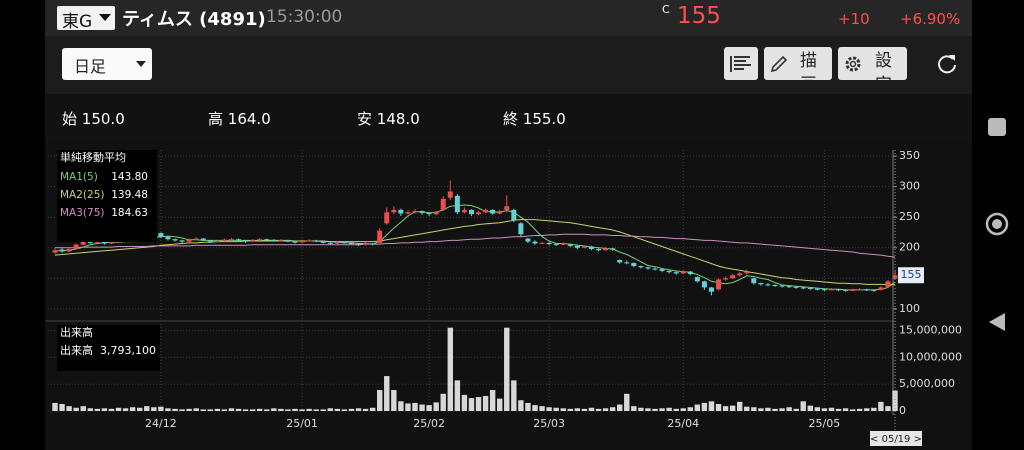 The width and height of the screenshot is (1024, 450). Describe the element at coordinates (534, 119) in the screenshot. I see `close: 終 155.0` at that location.